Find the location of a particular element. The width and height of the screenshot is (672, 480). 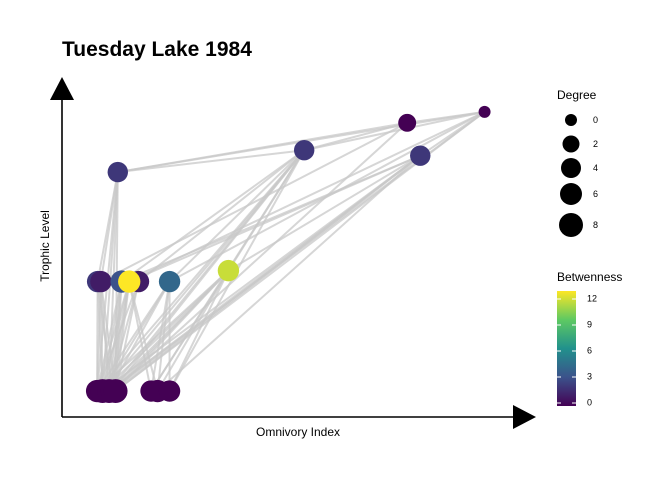

node-b5 is located at coordinates (129, 281).